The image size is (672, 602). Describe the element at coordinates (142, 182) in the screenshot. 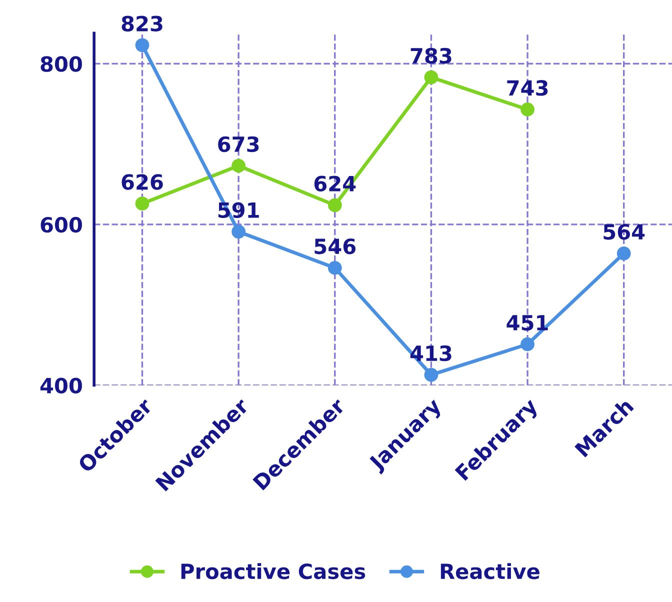

I see `data-label: 626` at that location.